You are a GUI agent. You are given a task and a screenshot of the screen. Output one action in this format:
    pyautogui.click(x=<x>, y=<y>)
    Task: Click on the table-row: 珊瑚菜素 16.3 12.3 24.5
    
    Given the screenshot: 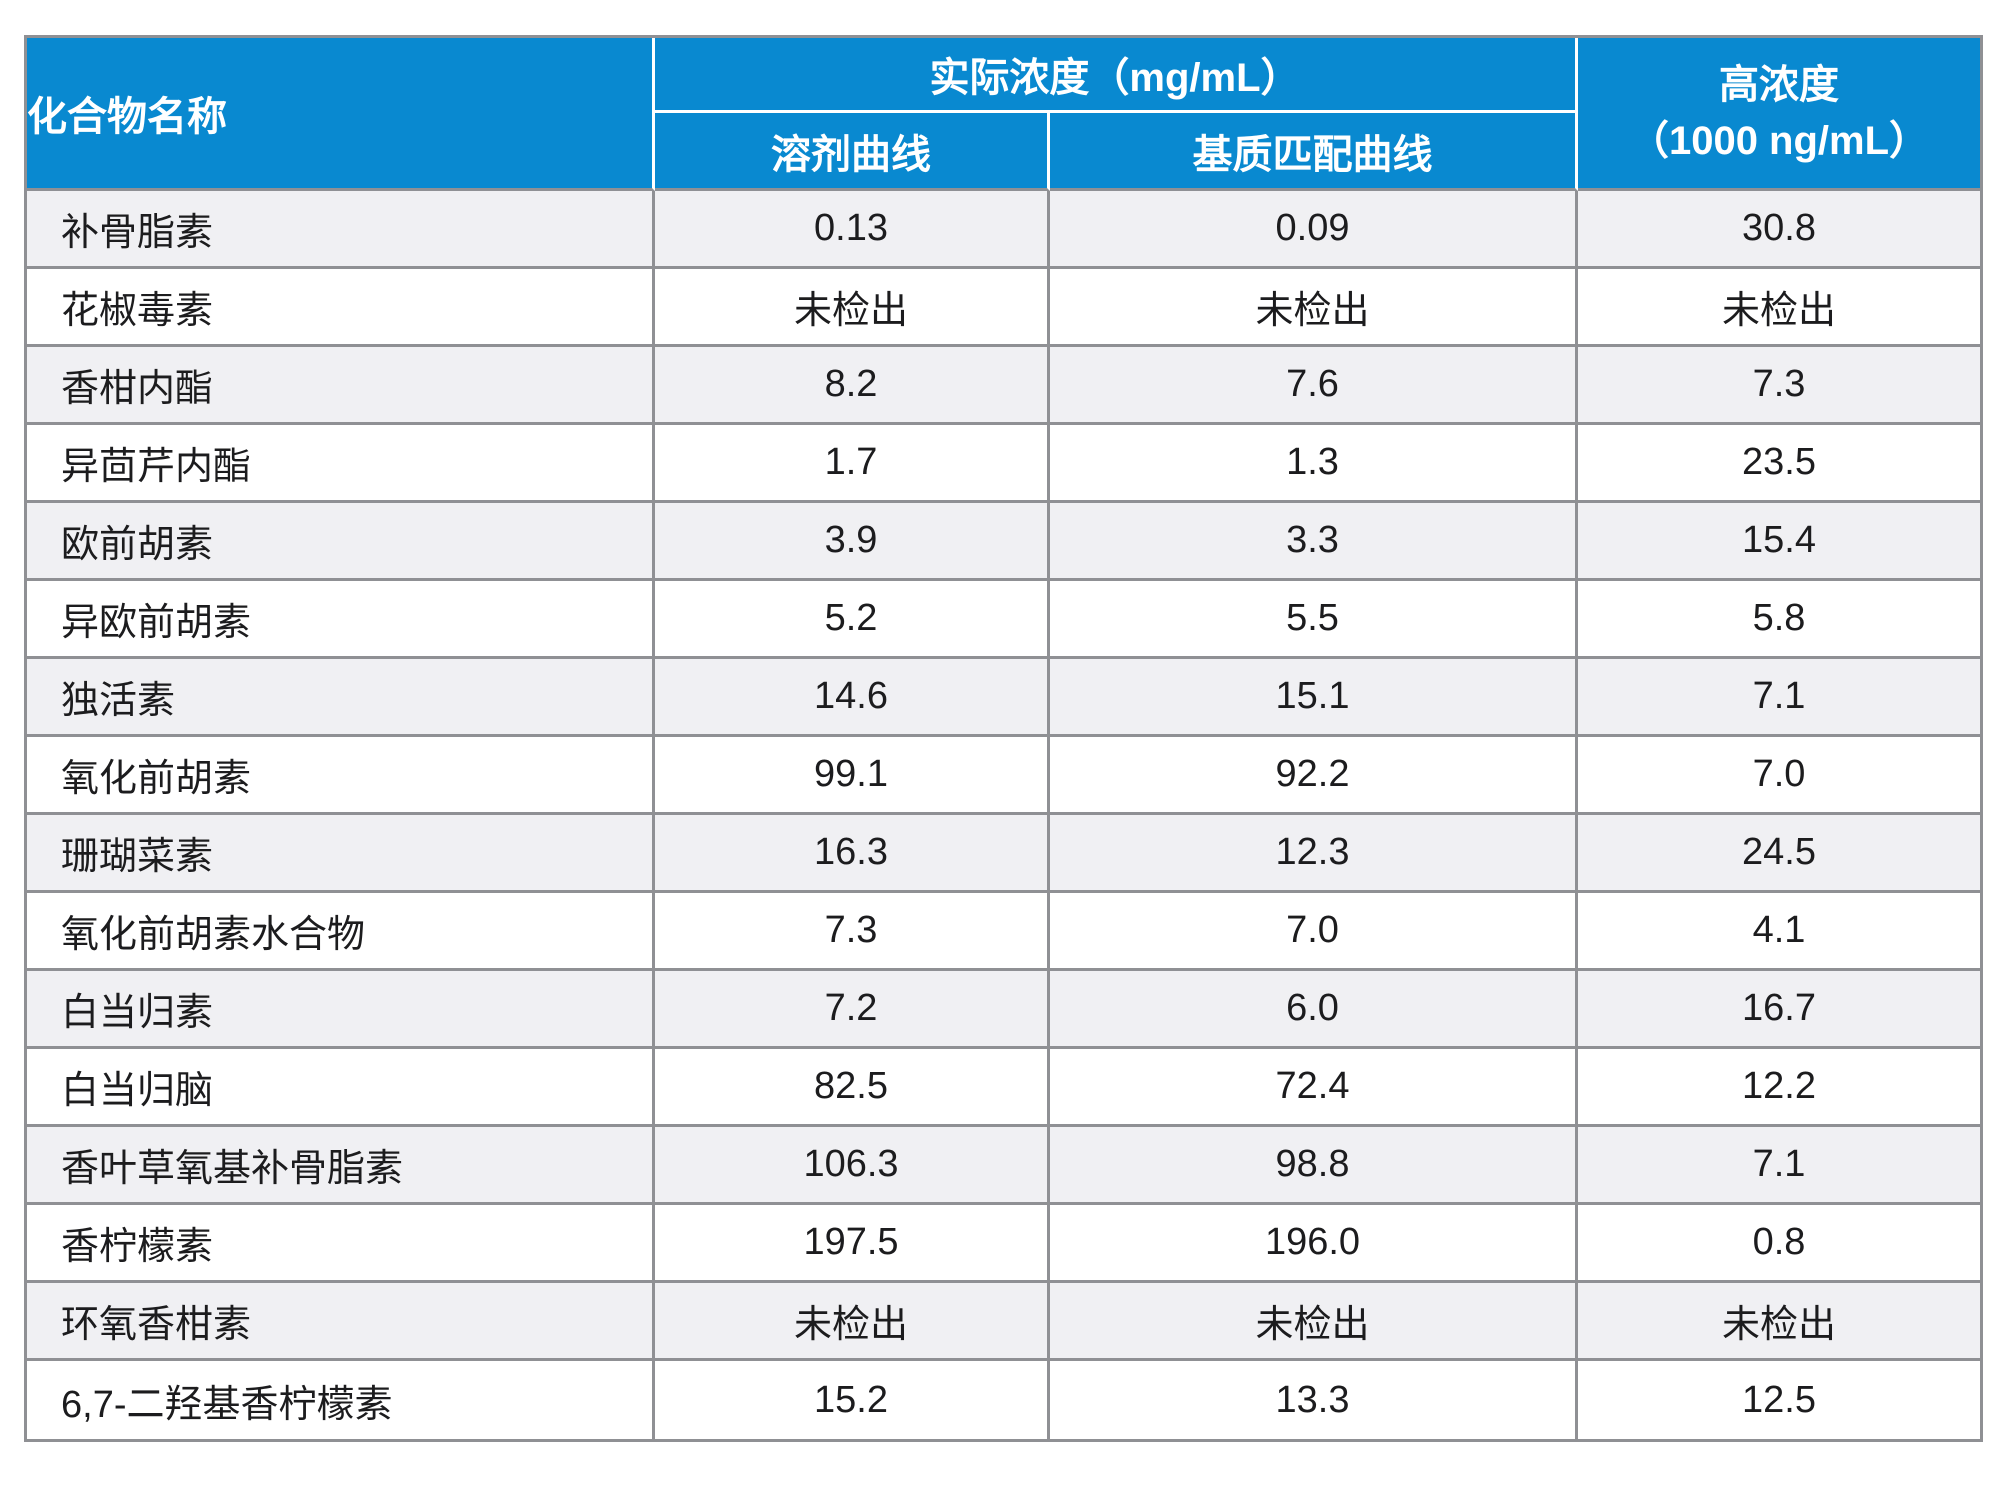 What is the action you would take?
    pyautogui.click(x=1003, y=854)
    